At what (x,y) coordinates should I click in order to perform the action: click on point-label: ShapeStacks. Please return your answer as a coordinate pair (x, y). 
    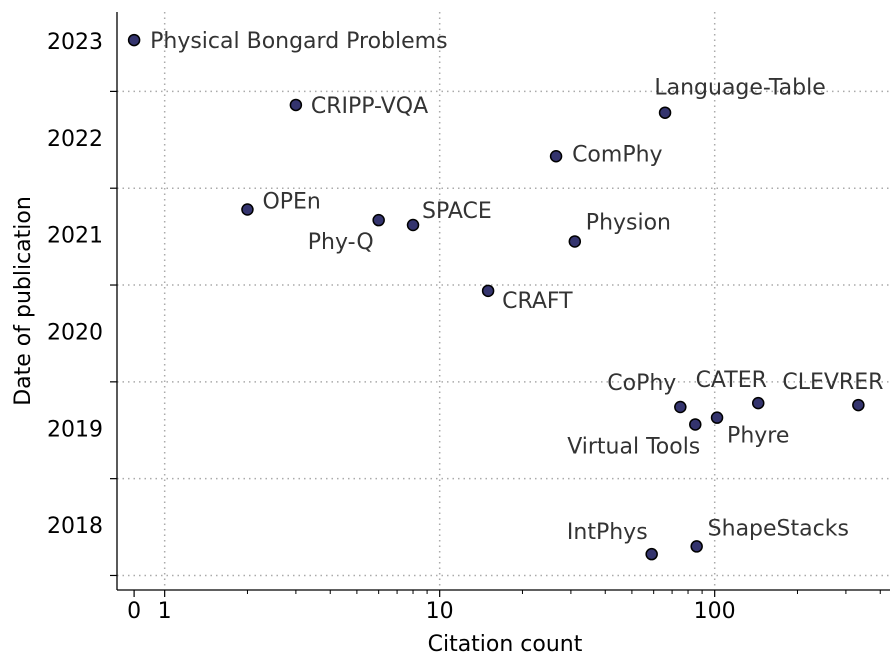
    Looking at the image, I should click on (778, 528).